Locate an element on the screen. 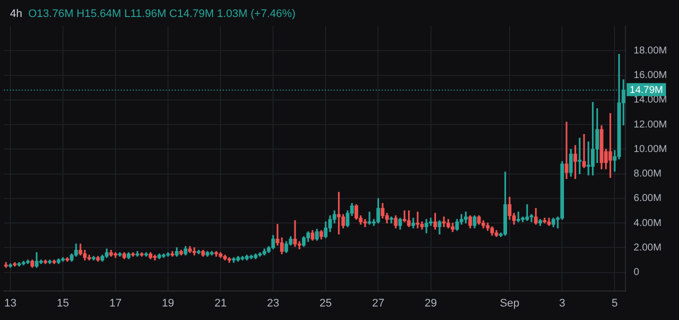 Image resolution: width=679 pixels, height=320 pixels. x-tick-label: 5 is located at coordinates (615, 303).